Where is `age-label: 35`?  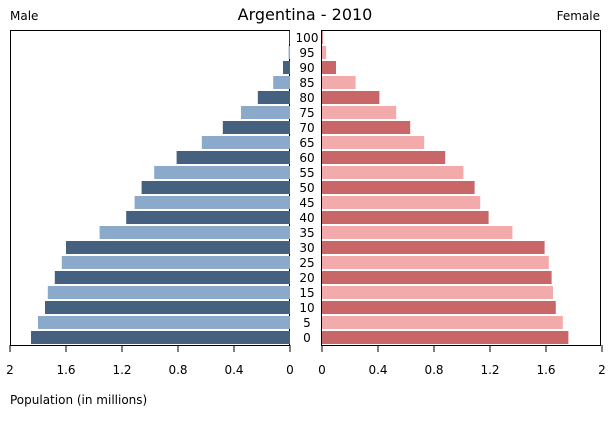 age-label: 35 is located at coordinates (306, 233).